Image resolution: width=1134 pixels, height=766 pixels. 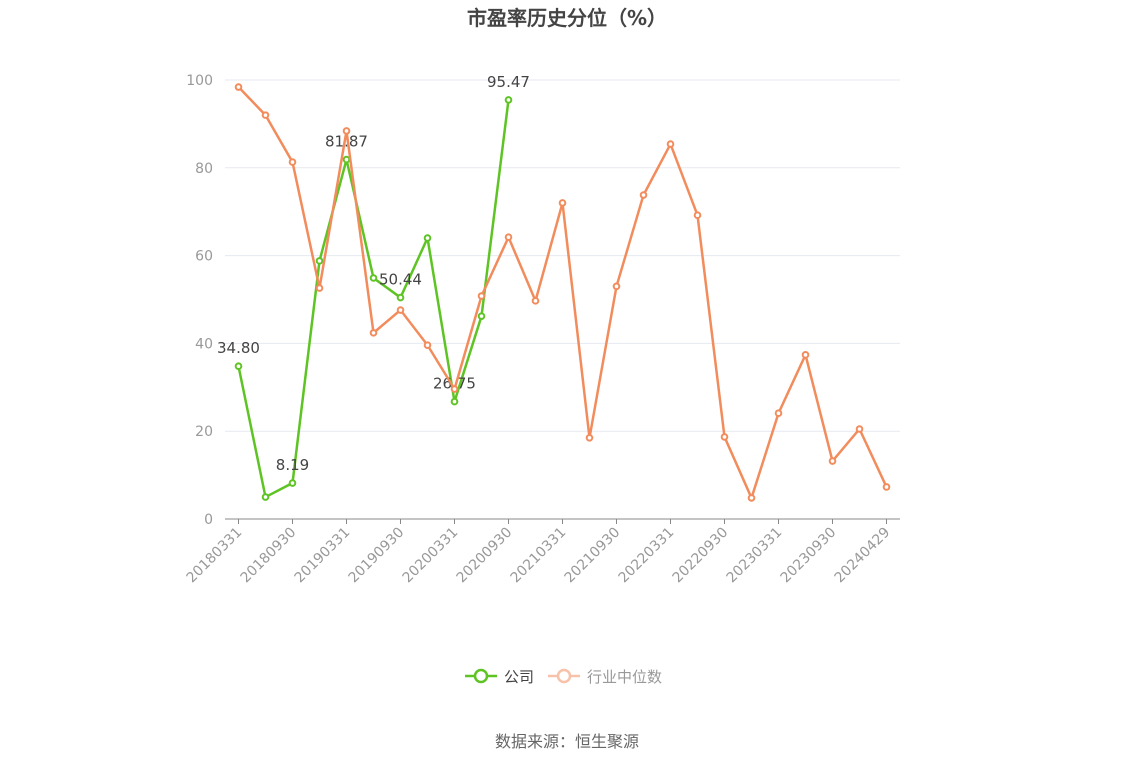 What do you see at coordinates (508, 82) in the screenshot?
I see `data-label: 95.47` at bounding box center [508, 82].